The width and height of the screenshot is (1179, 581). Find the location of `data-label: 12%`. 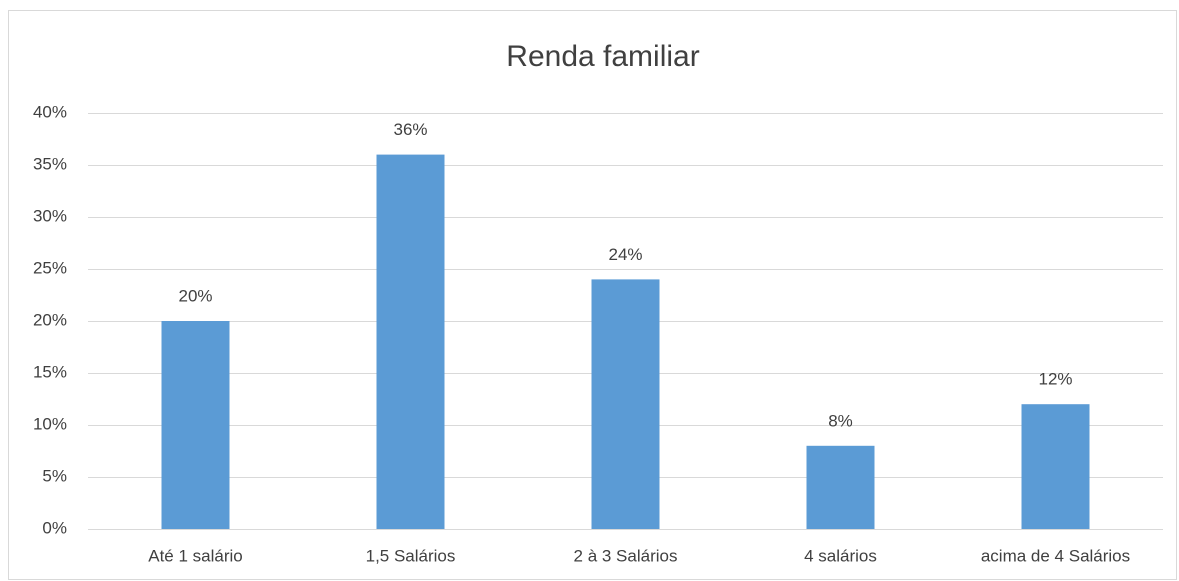

data-label: 12% is located at coordinates (1055, 379).